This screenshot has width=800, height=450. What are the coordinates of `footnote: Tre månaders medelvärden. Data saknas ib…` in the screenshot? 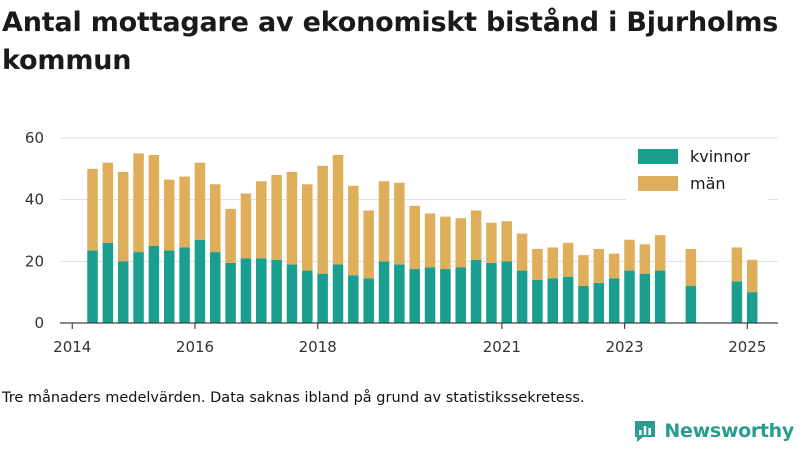 It's located at (293, 398).